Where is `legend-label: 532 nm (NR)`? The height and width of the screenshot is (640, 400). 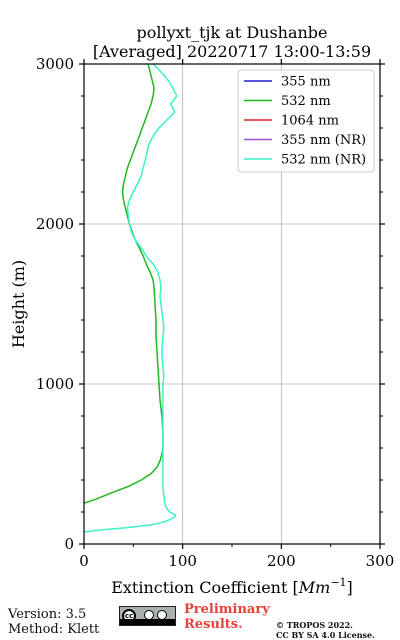 legend-label: 532 nm (NR) is located at coordinates (323, 160).